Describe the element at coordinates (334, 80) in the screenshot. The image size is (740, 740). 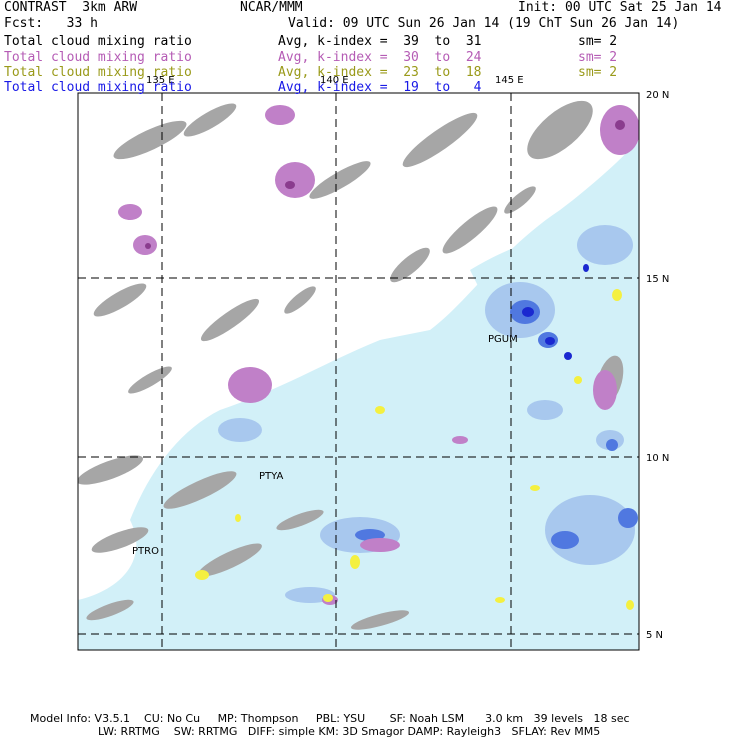
I see `lon-label-140: 140 E` at that location.